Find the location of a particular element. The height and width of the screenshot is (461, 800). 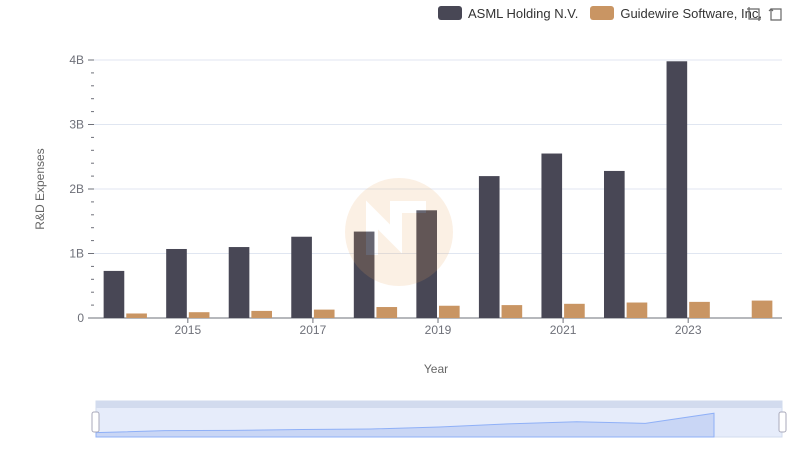

bar-asml-holding-n-v--2019 is located at coordinates (426, 264).